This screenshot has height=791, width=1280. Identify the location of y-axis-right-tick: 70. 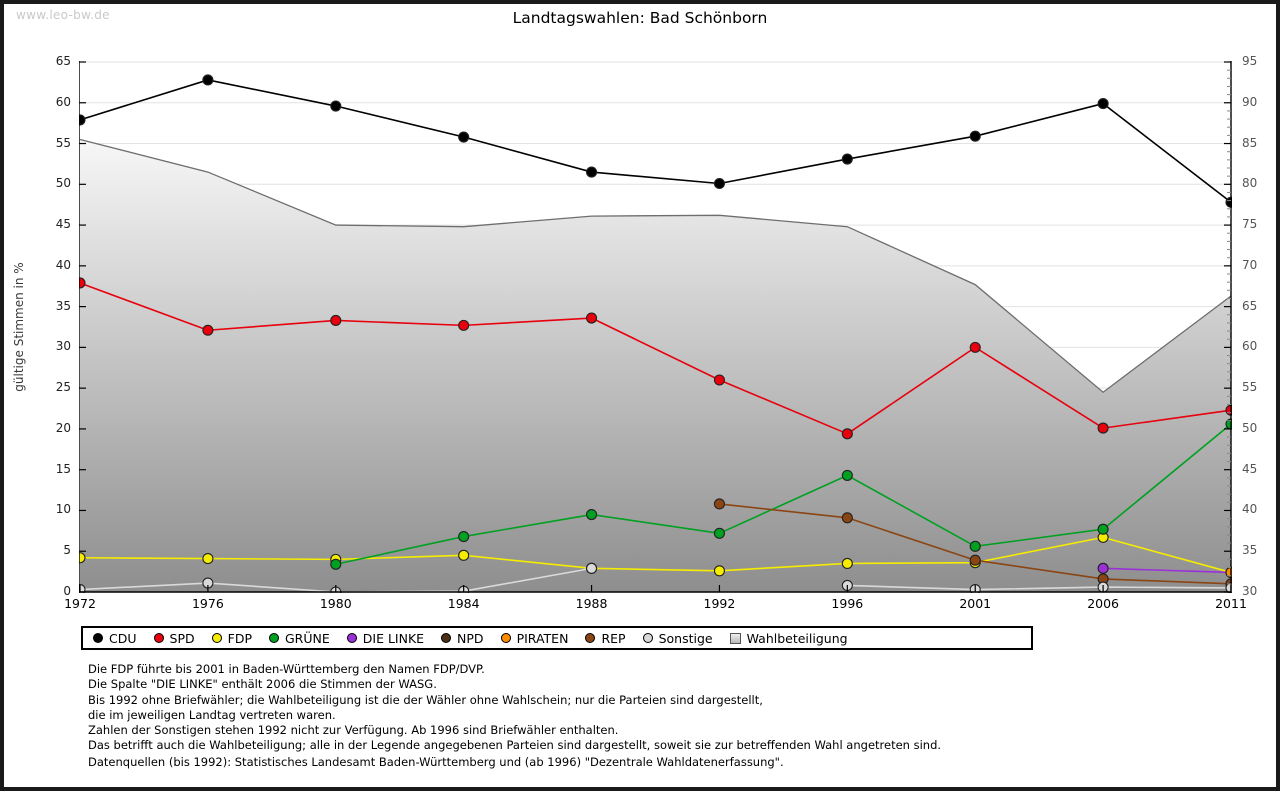
(1250, 264).